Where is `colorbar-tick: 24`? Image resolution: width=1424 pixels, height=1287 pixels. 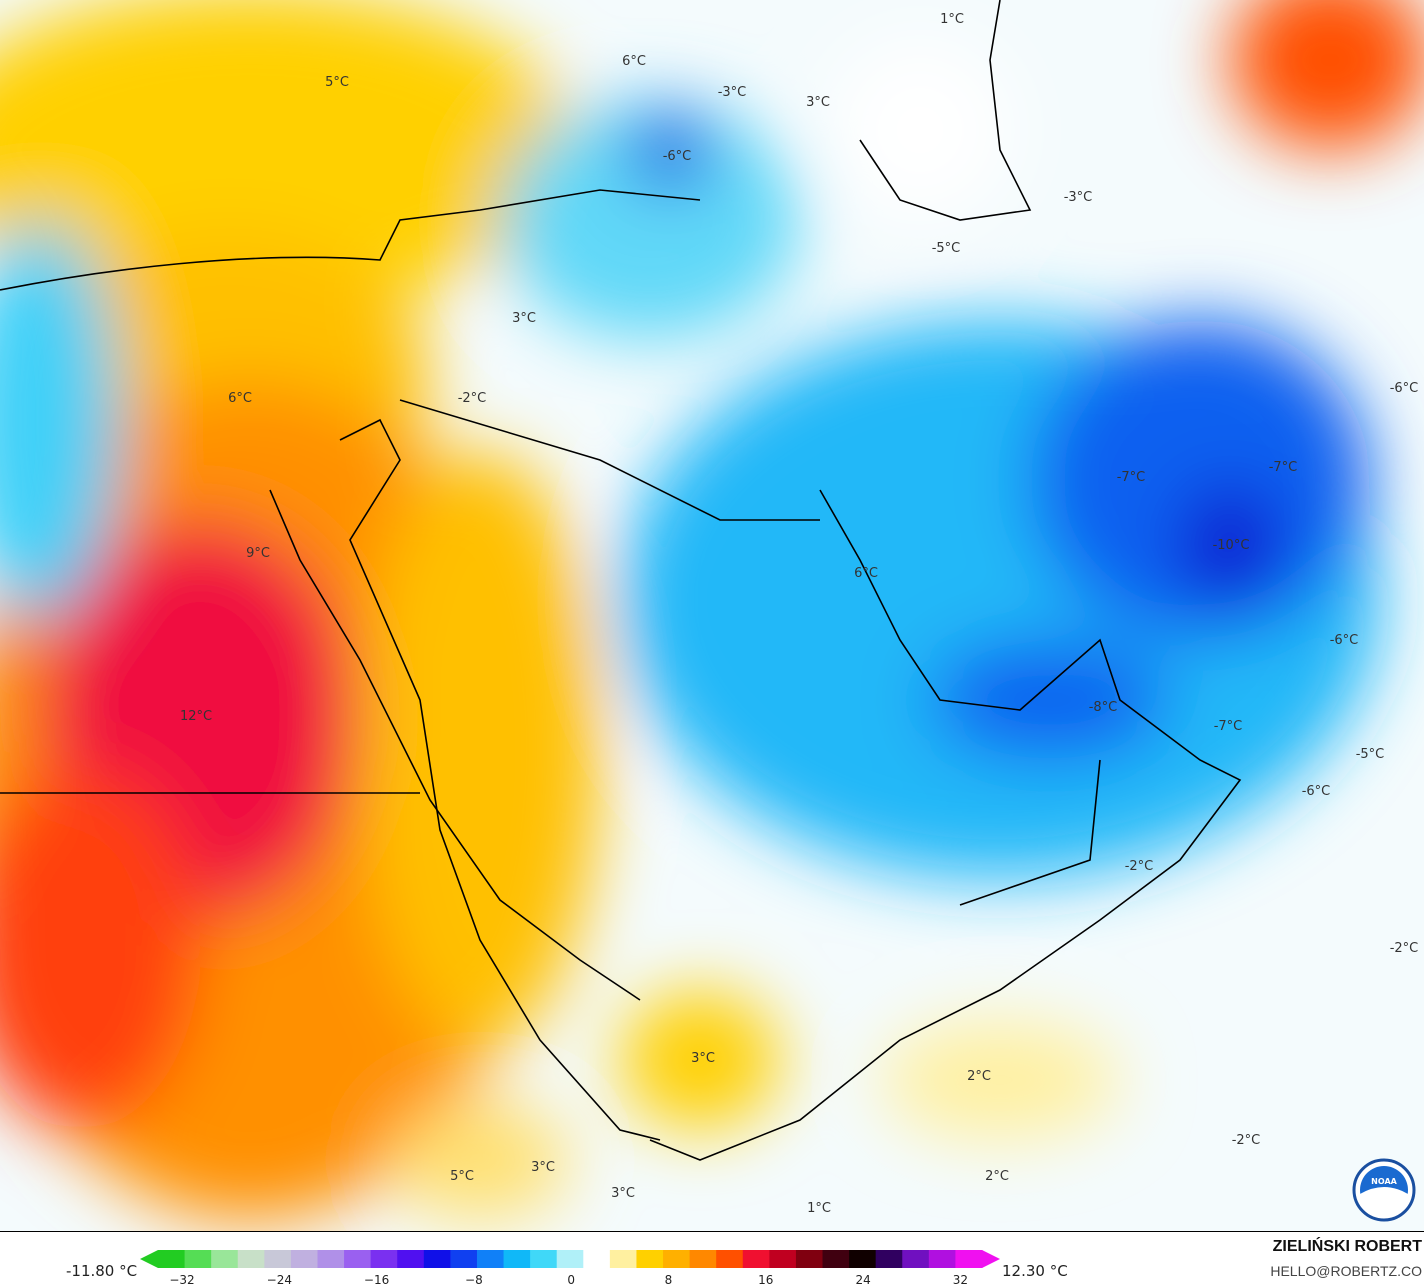
colorbar-tick: 24 is located at coordinates (863, 1280).